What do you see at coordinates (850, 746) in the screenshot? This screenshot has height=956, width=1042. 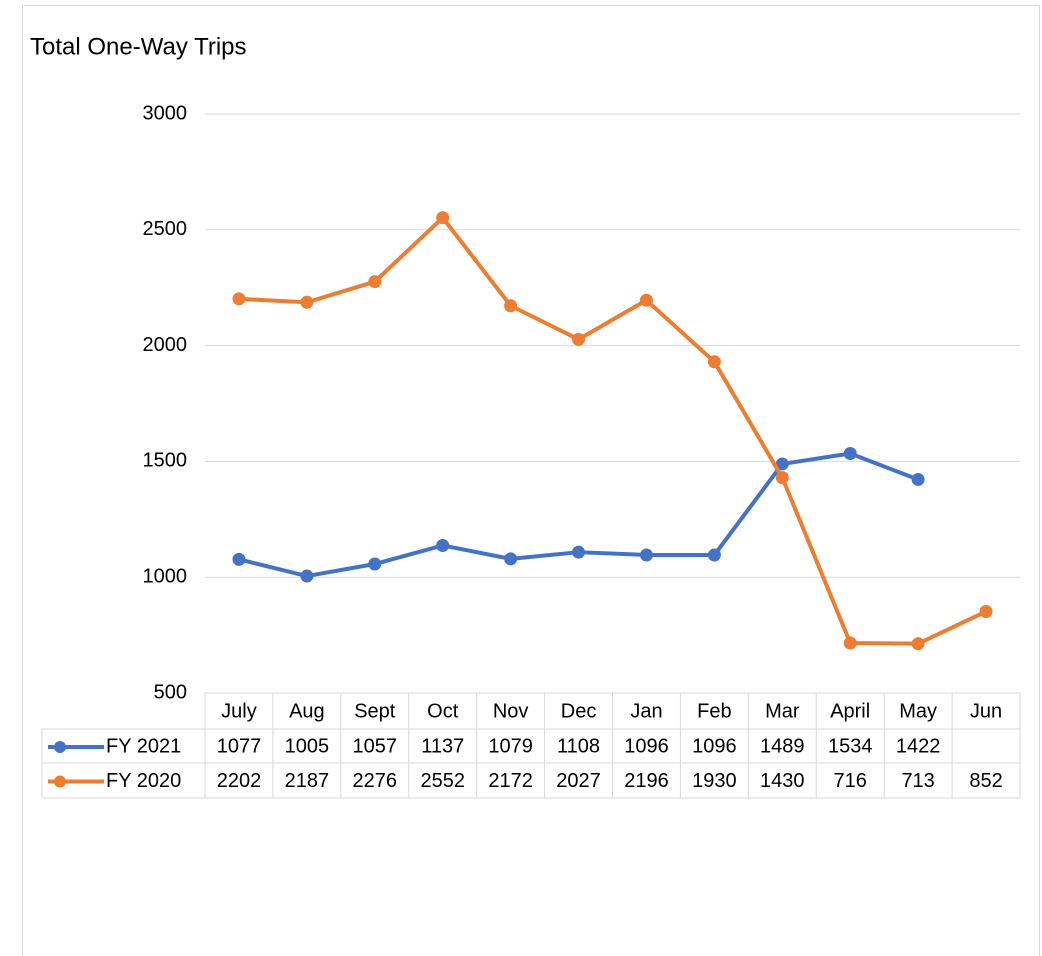 I see `table-value: 1534` at bounding box center [850, 746].